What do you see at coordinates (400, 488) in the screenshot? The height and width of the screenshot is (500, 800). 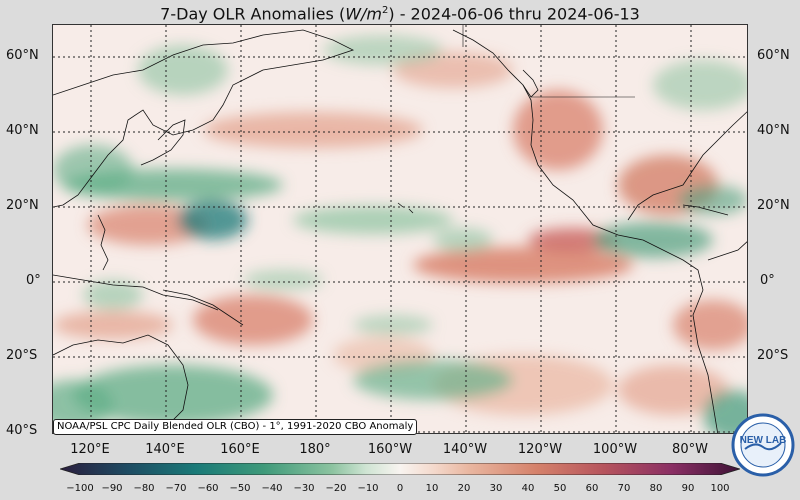 I see `colorbar-tick-label: 0` at bounding box center [400, 488].